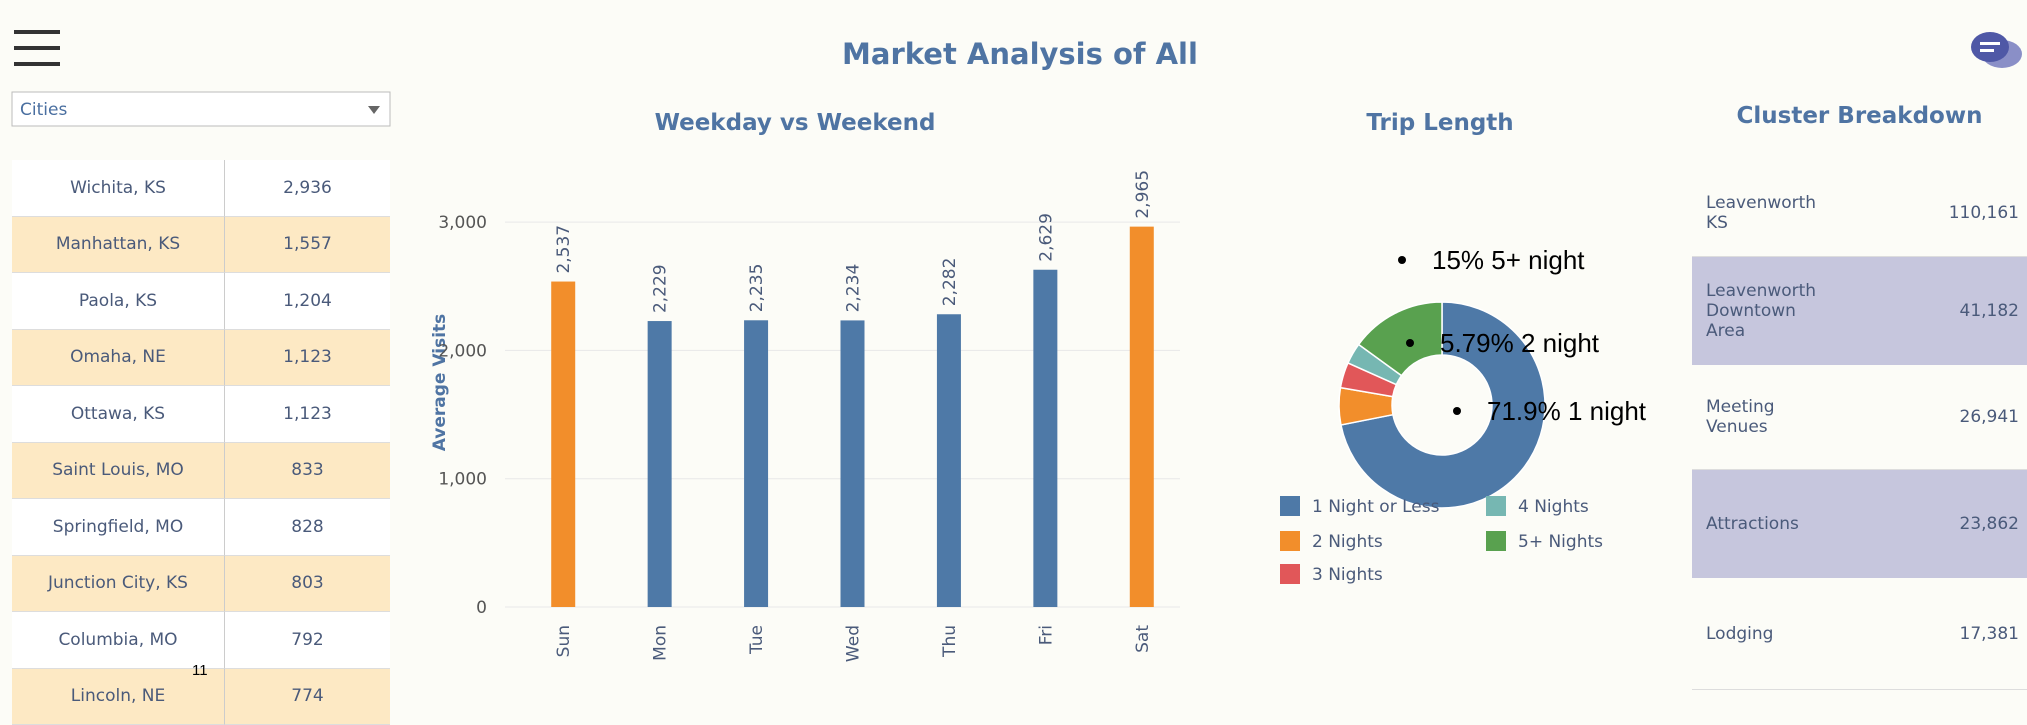  I want to click on cluster-value: 26,941, so click(1989, 417).